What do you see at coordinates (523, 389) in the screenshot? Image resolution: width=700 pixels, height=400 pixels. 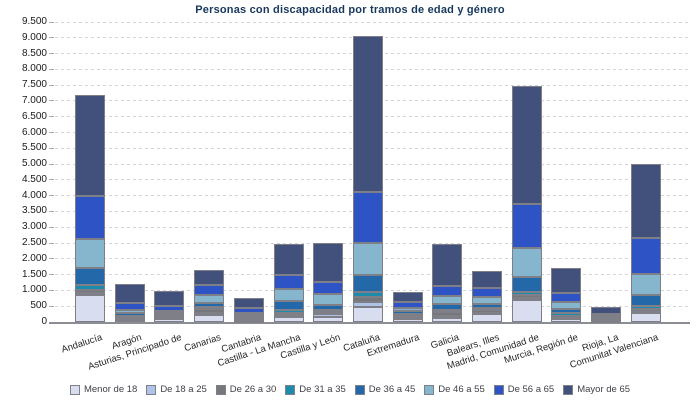 I see `legend-item: De 56 a 65` at bounding box center [523, 389].